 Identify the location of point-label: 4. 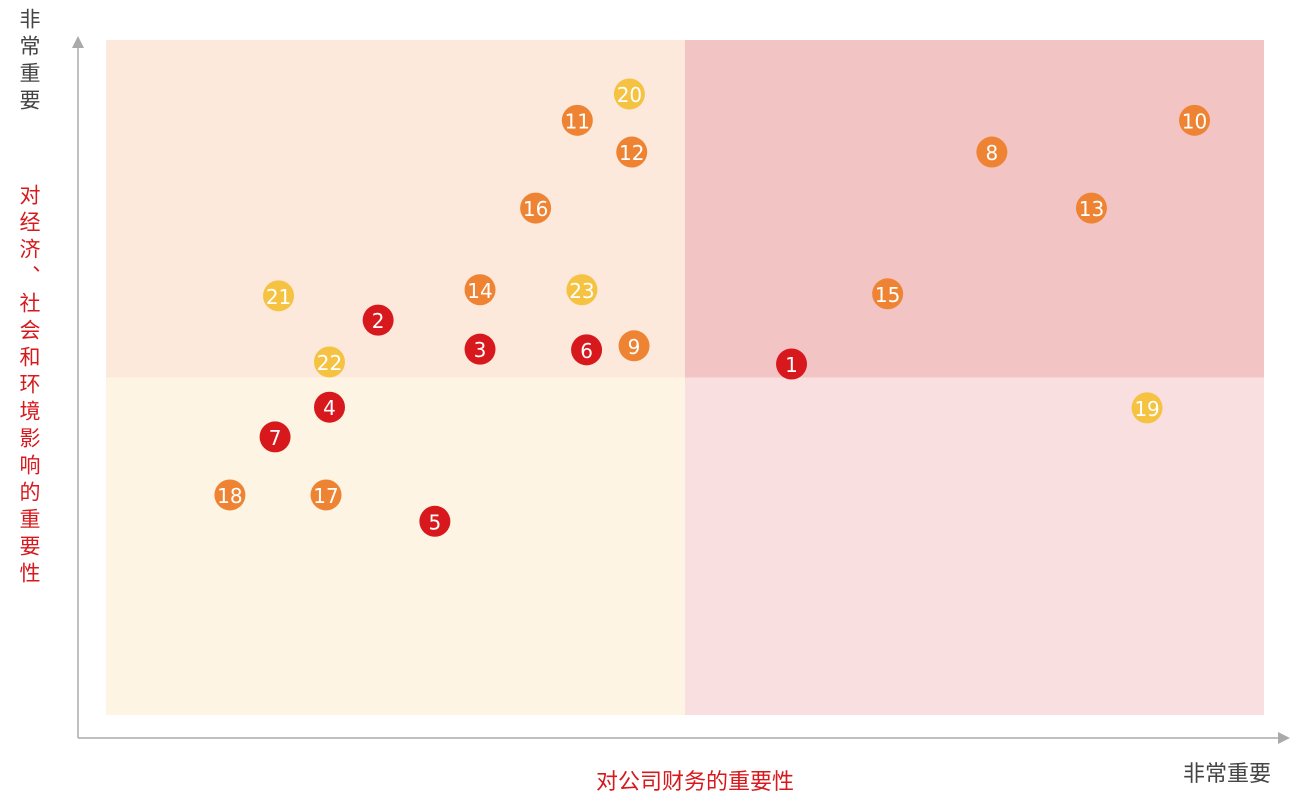
(329, 408).